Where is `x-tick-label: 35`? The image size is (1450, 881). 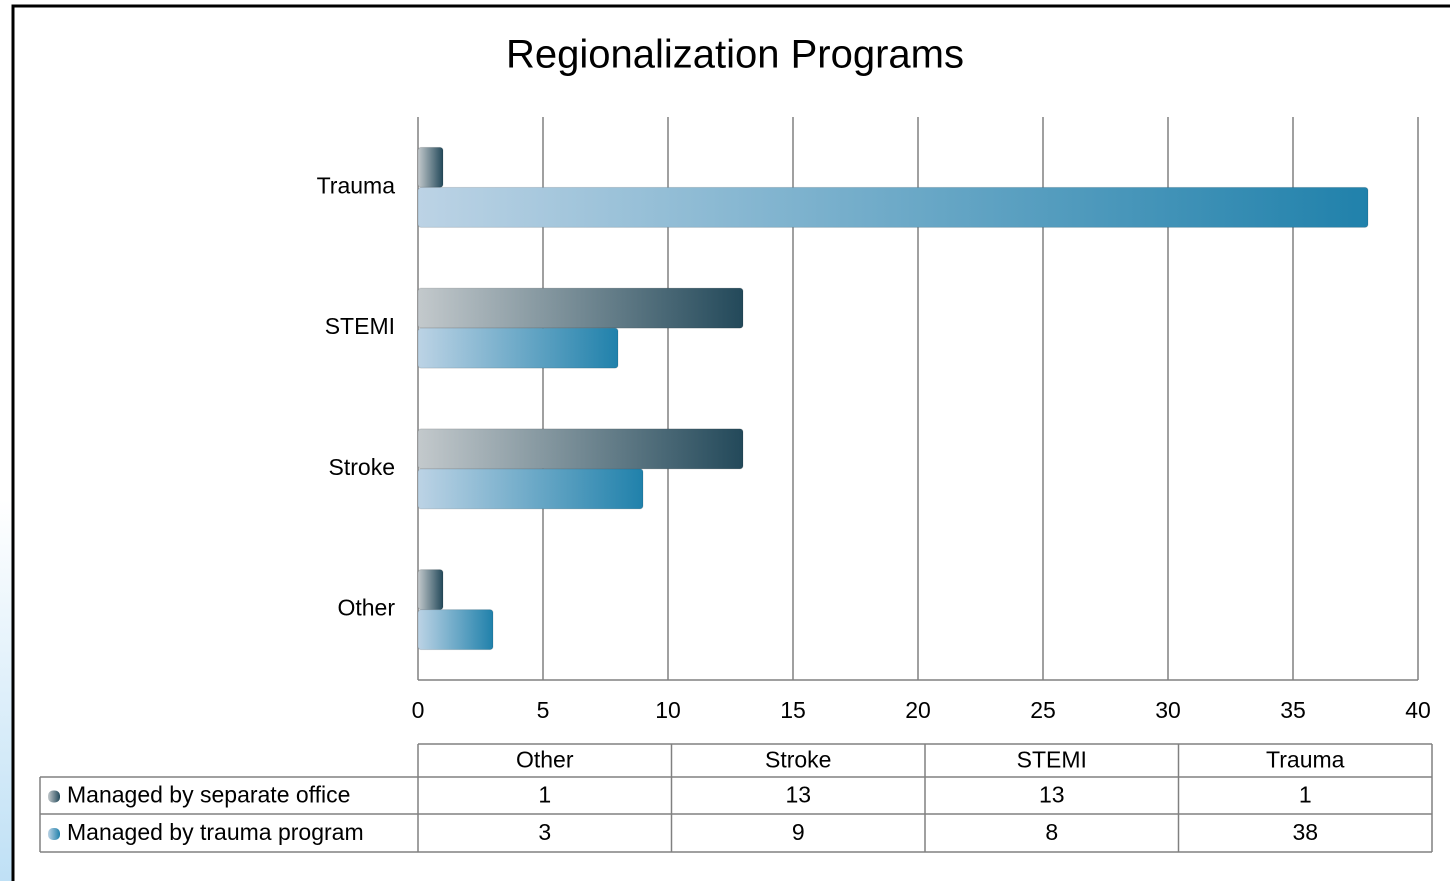
x-tick-label: 35 is located at coordinates (1293, 710).